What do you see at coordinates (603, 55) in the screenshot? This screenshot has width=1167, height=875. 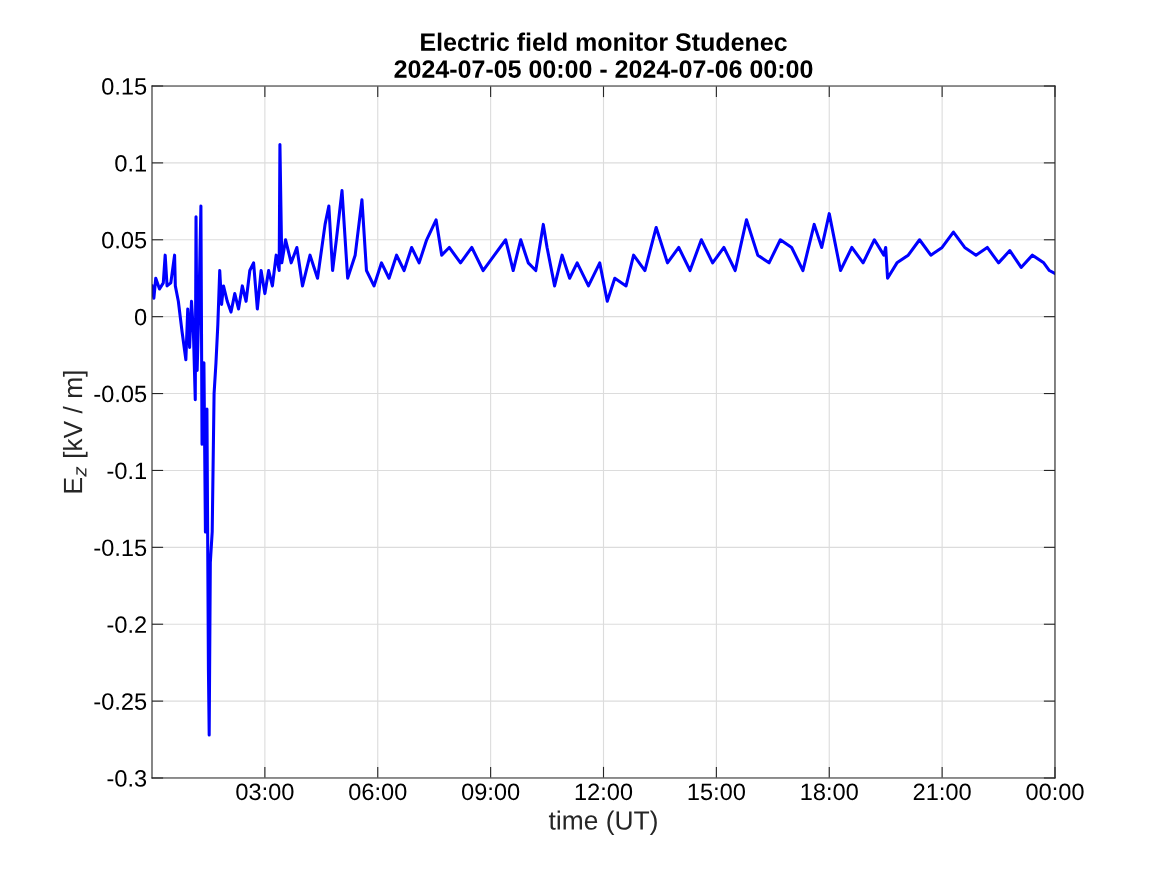 I see `chart-title: Electric field monitor Studenec 2024-07-05 00:00 - 2024-07-06 00:00` at bounding box center [603, 55].